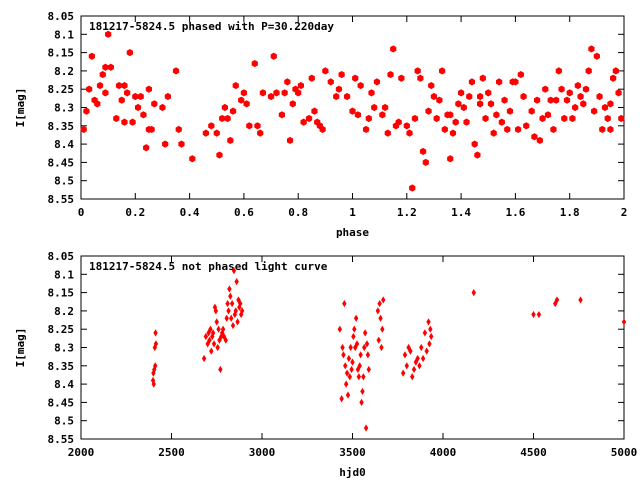 The image size is (640, 485). Describe the element at coordinates (298, 212) in the screenshot. I see `phased-x-tick-label: 0.8` at that location.